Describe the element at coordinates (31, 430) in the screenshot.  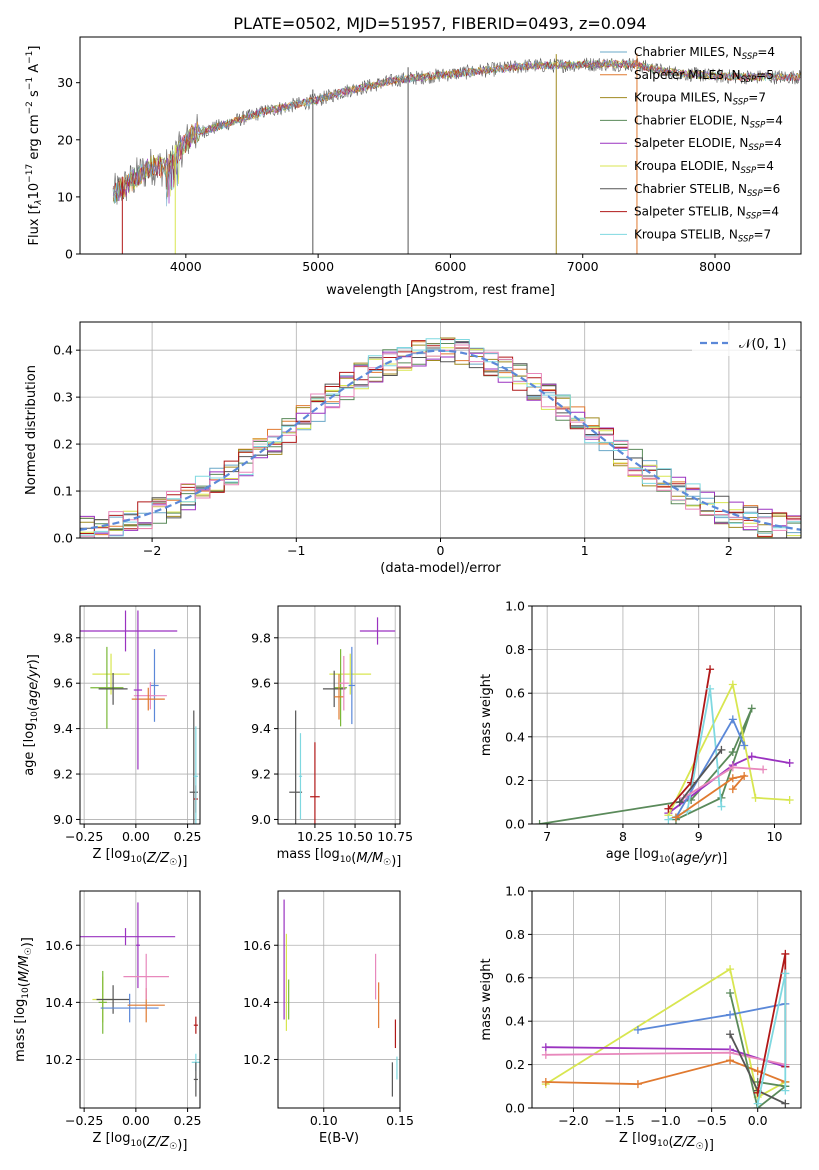
I see `y-axis-label: Normed distribution` at that location.